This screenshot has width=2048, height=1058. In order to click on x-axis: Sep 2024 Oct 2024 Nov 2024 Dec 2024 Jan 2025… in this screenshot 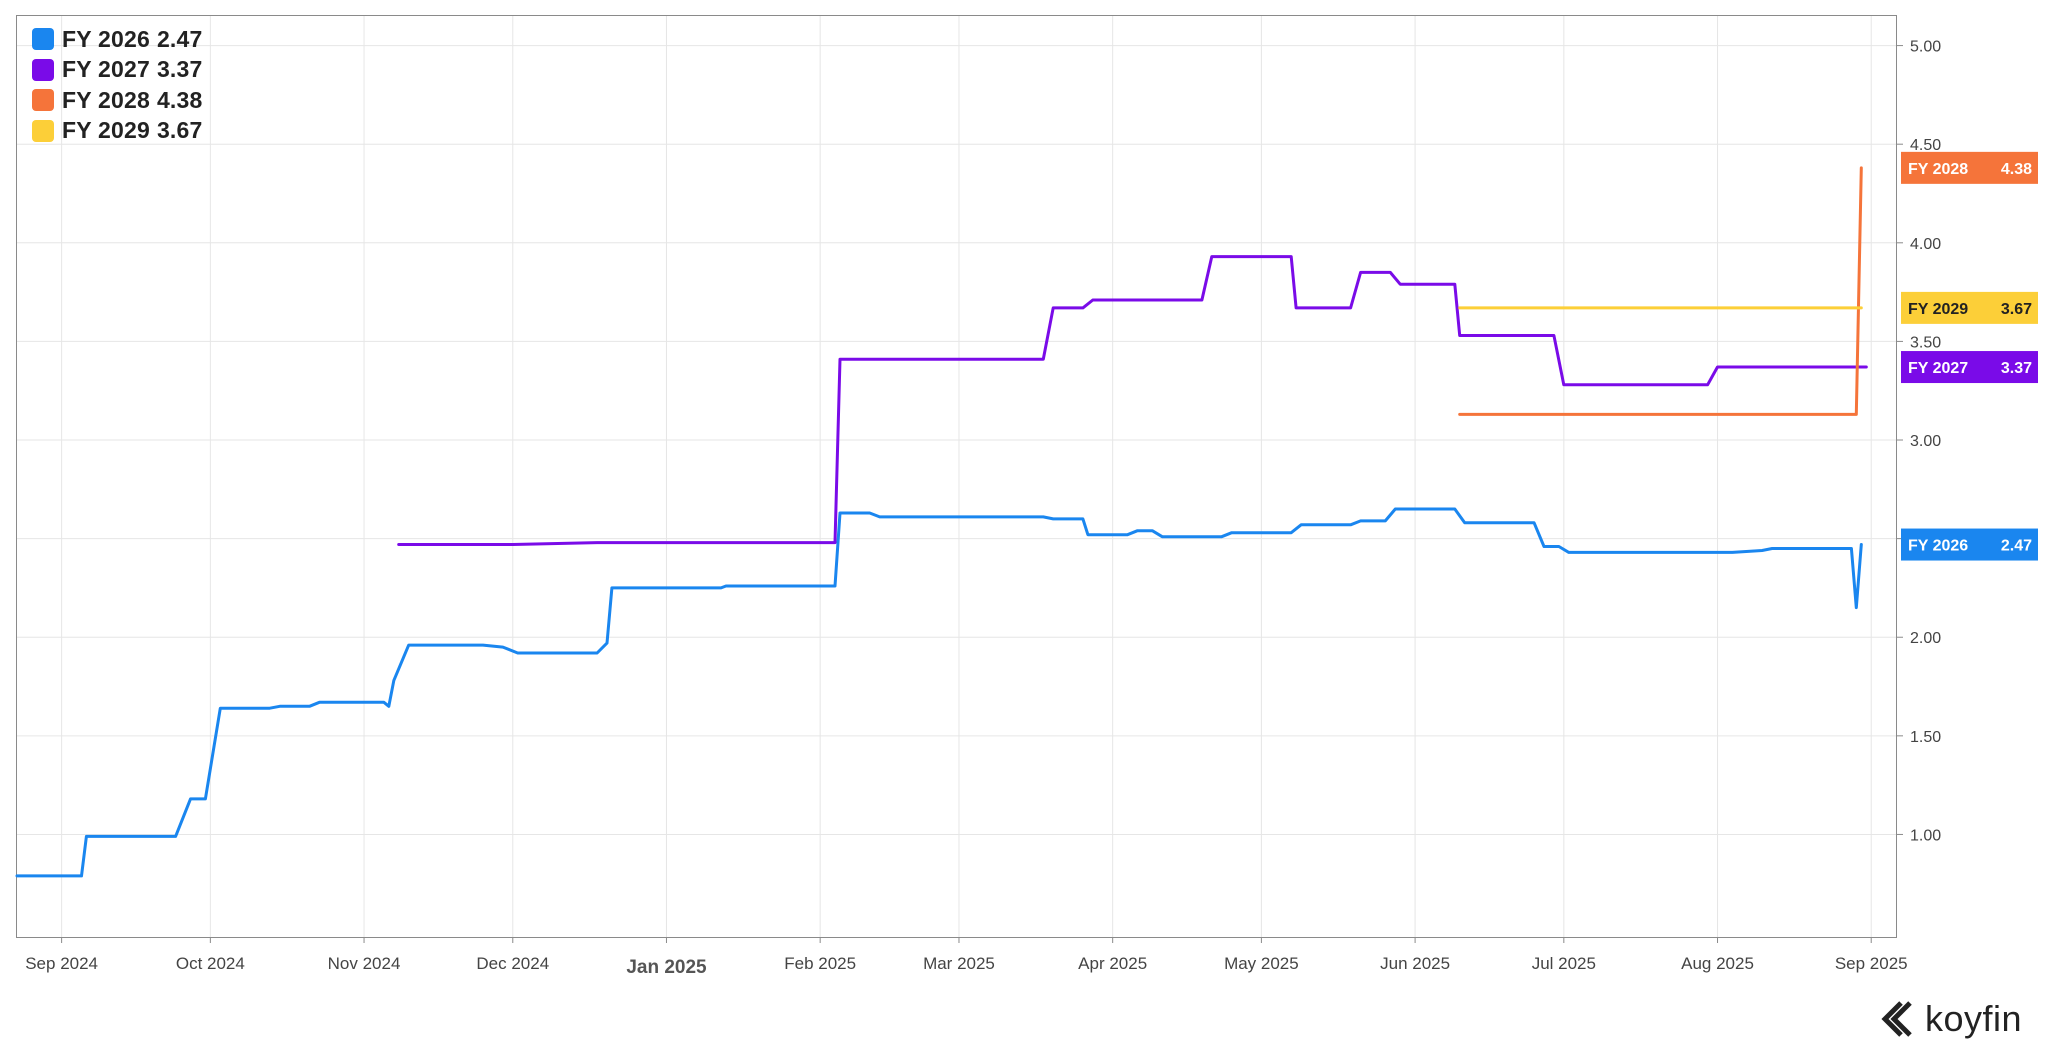, I will do `click(966, 957)`.